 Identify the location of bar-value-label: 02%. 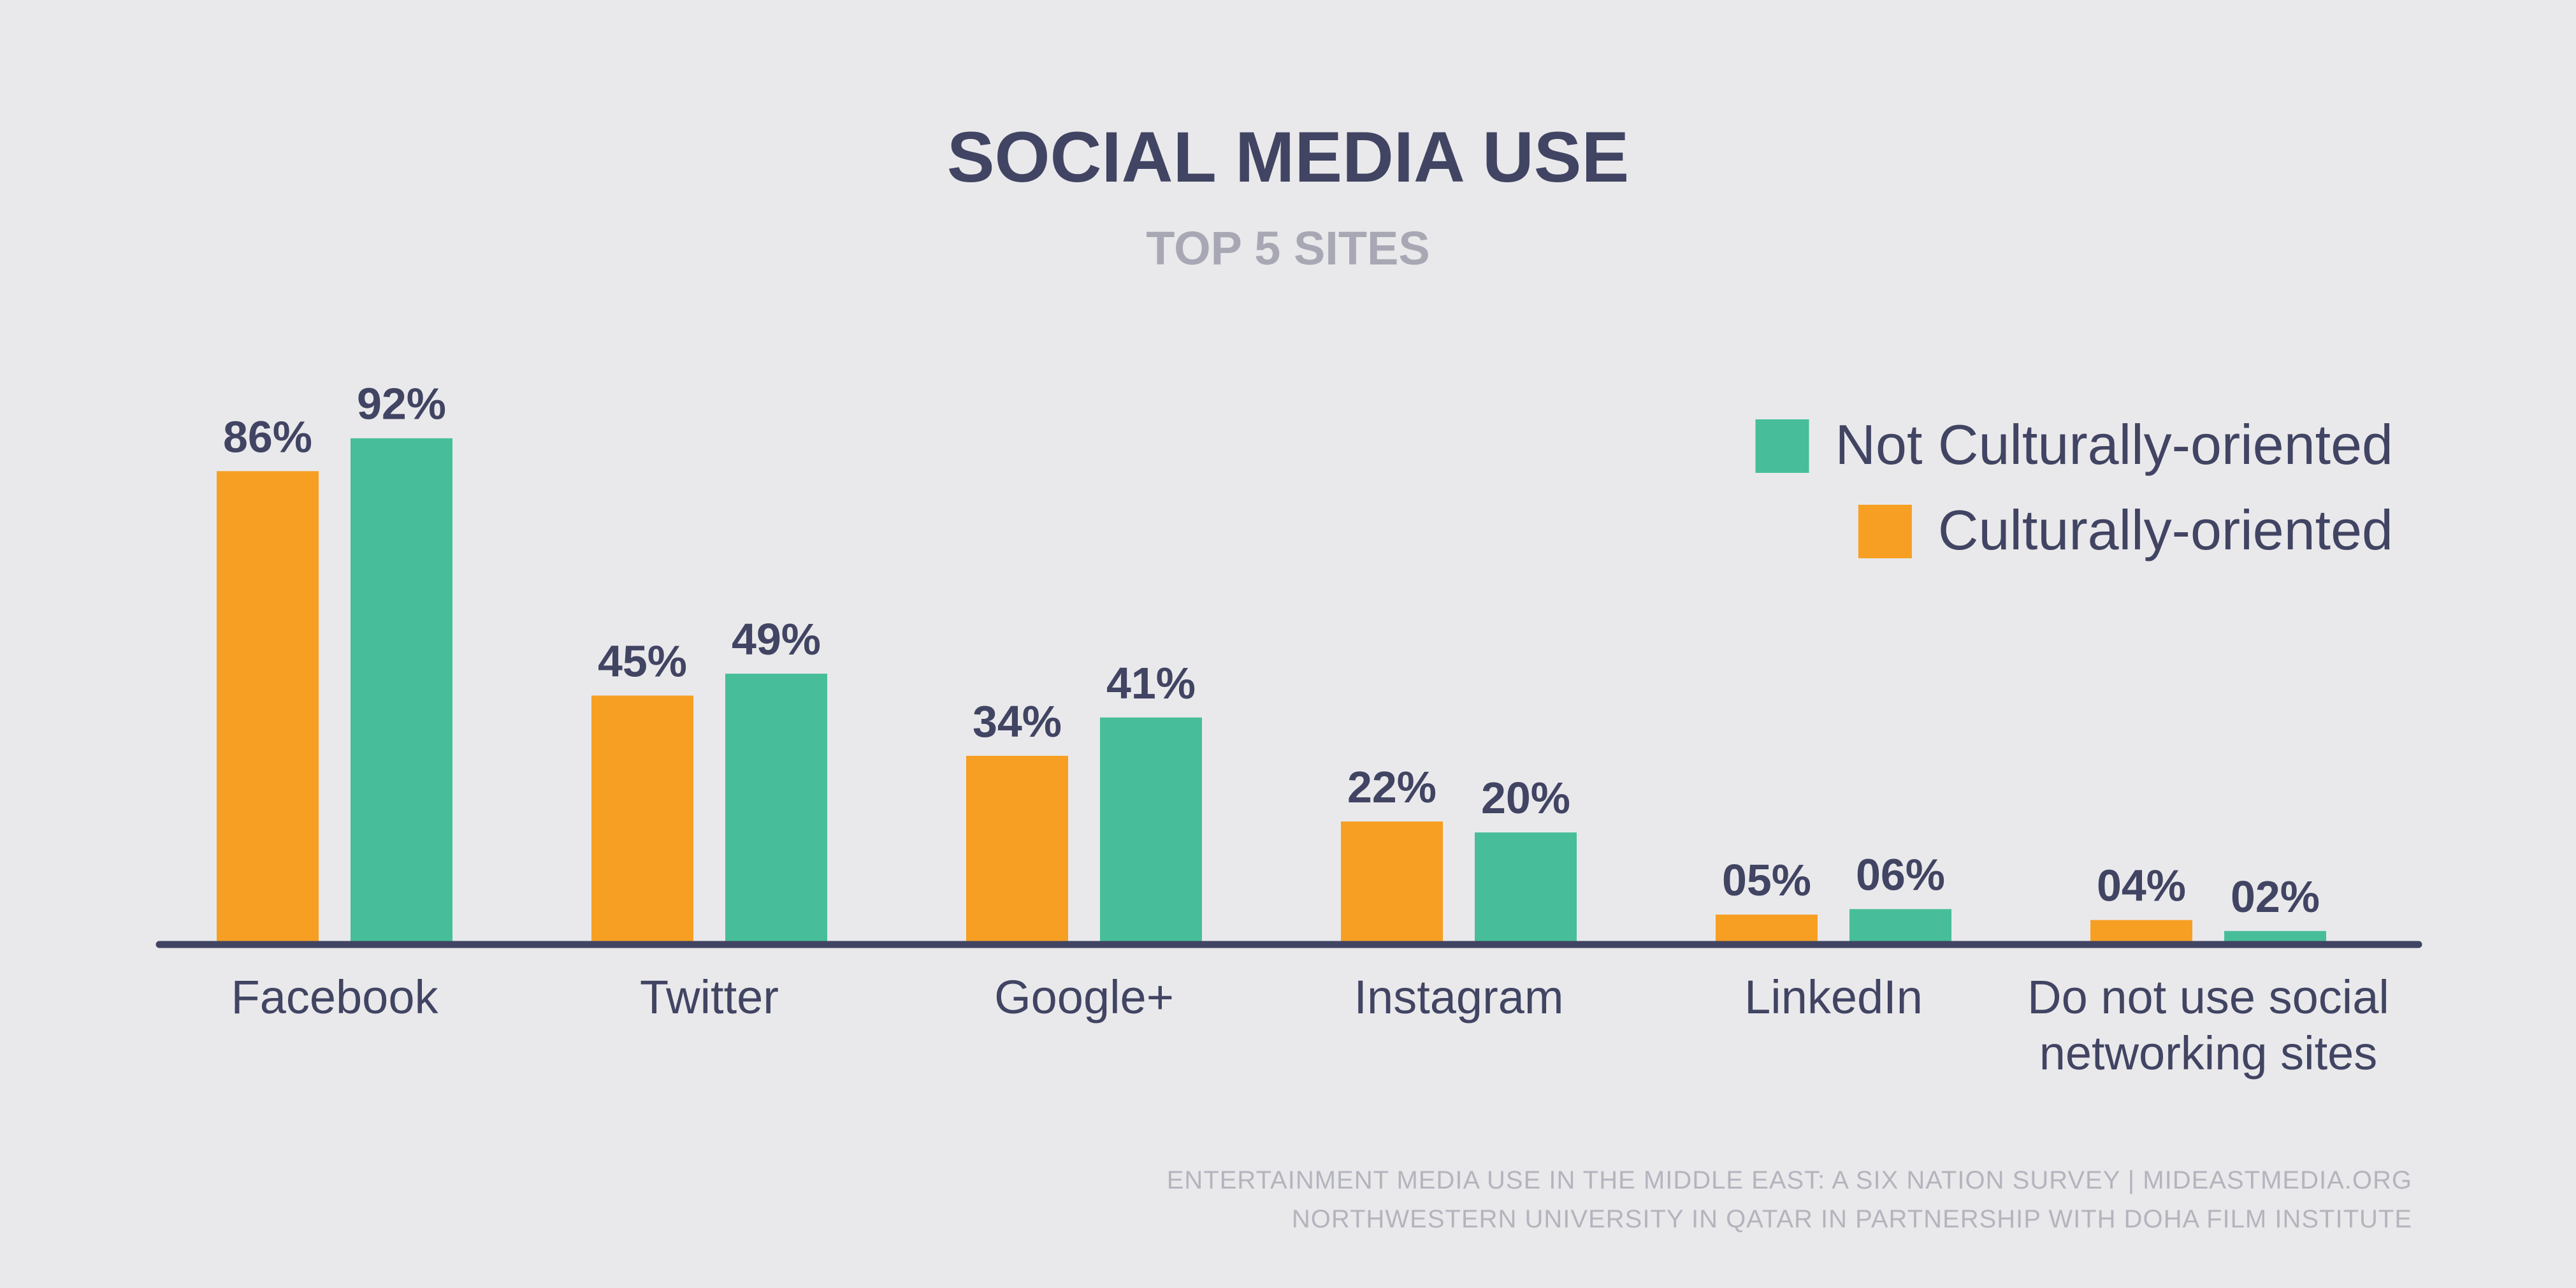
(2275, 897).